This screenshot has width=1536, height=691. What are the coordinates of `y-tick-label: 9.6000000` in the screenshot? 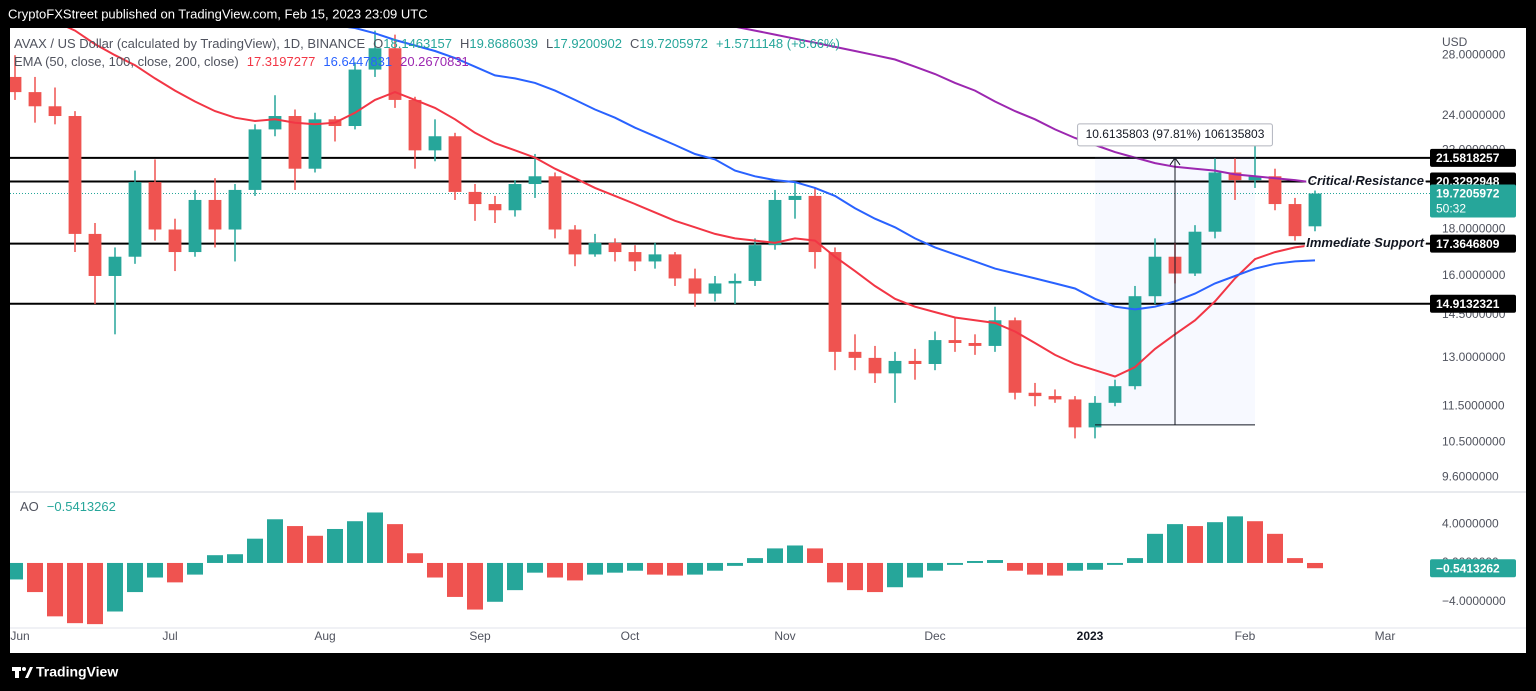 It's located at (1470, 477).